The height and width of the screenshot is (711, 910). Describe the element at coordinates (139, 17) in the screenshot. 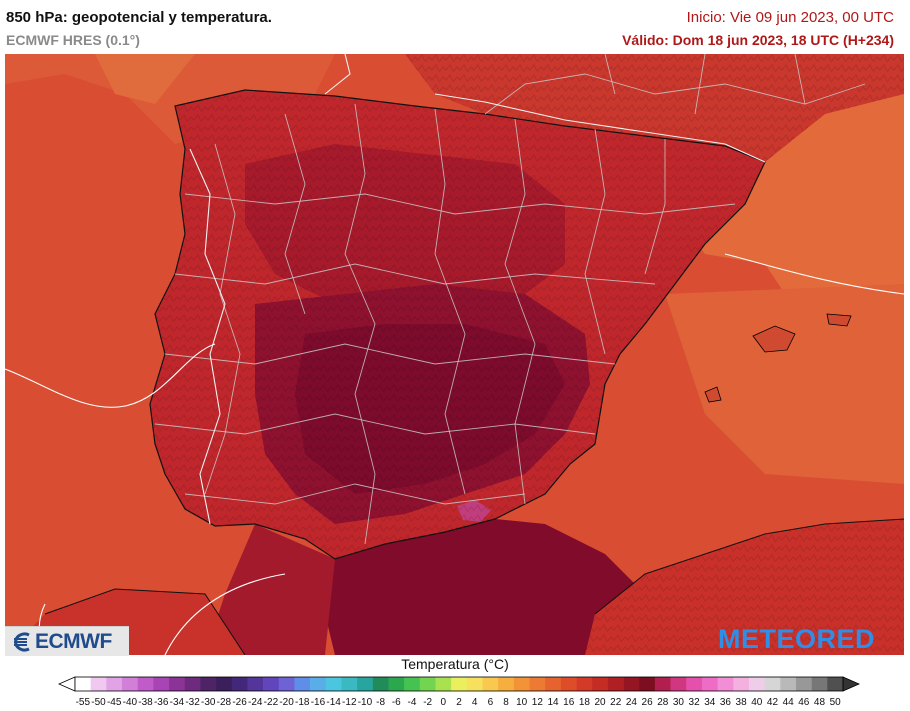

I see `map-title: 850 hPa: geopotencial y temperatura.` at that location.